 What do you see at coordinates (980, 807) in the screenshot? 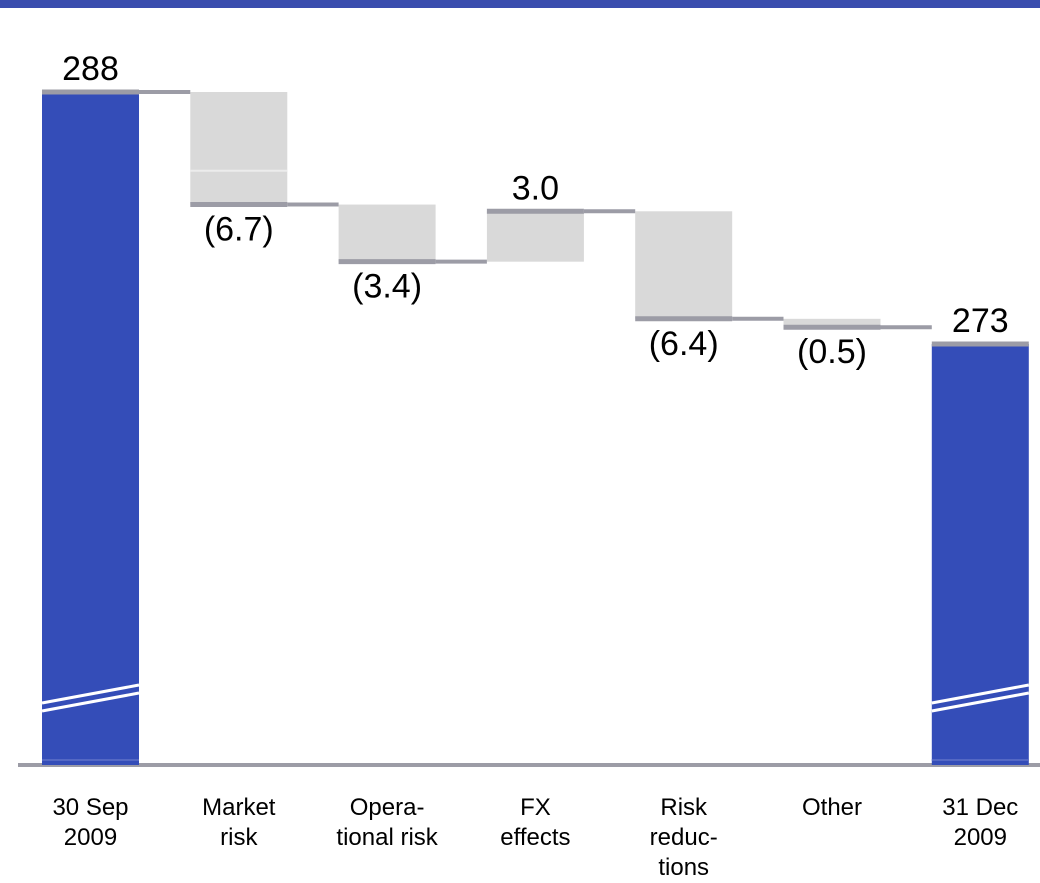
I see `category-label-line: 31 Dec` at bounding box center [980, 807].